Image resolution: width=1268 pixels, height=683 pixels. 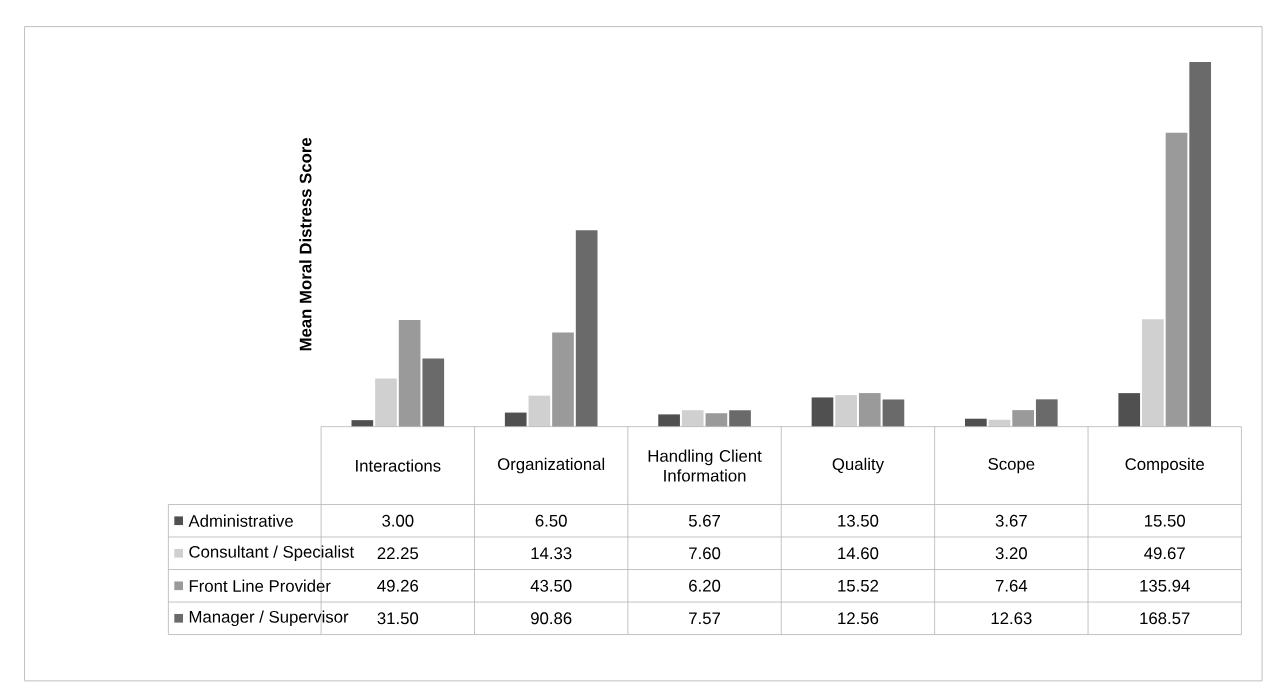 I want to click on data-label: 90.86, so click(x=551, y=618).